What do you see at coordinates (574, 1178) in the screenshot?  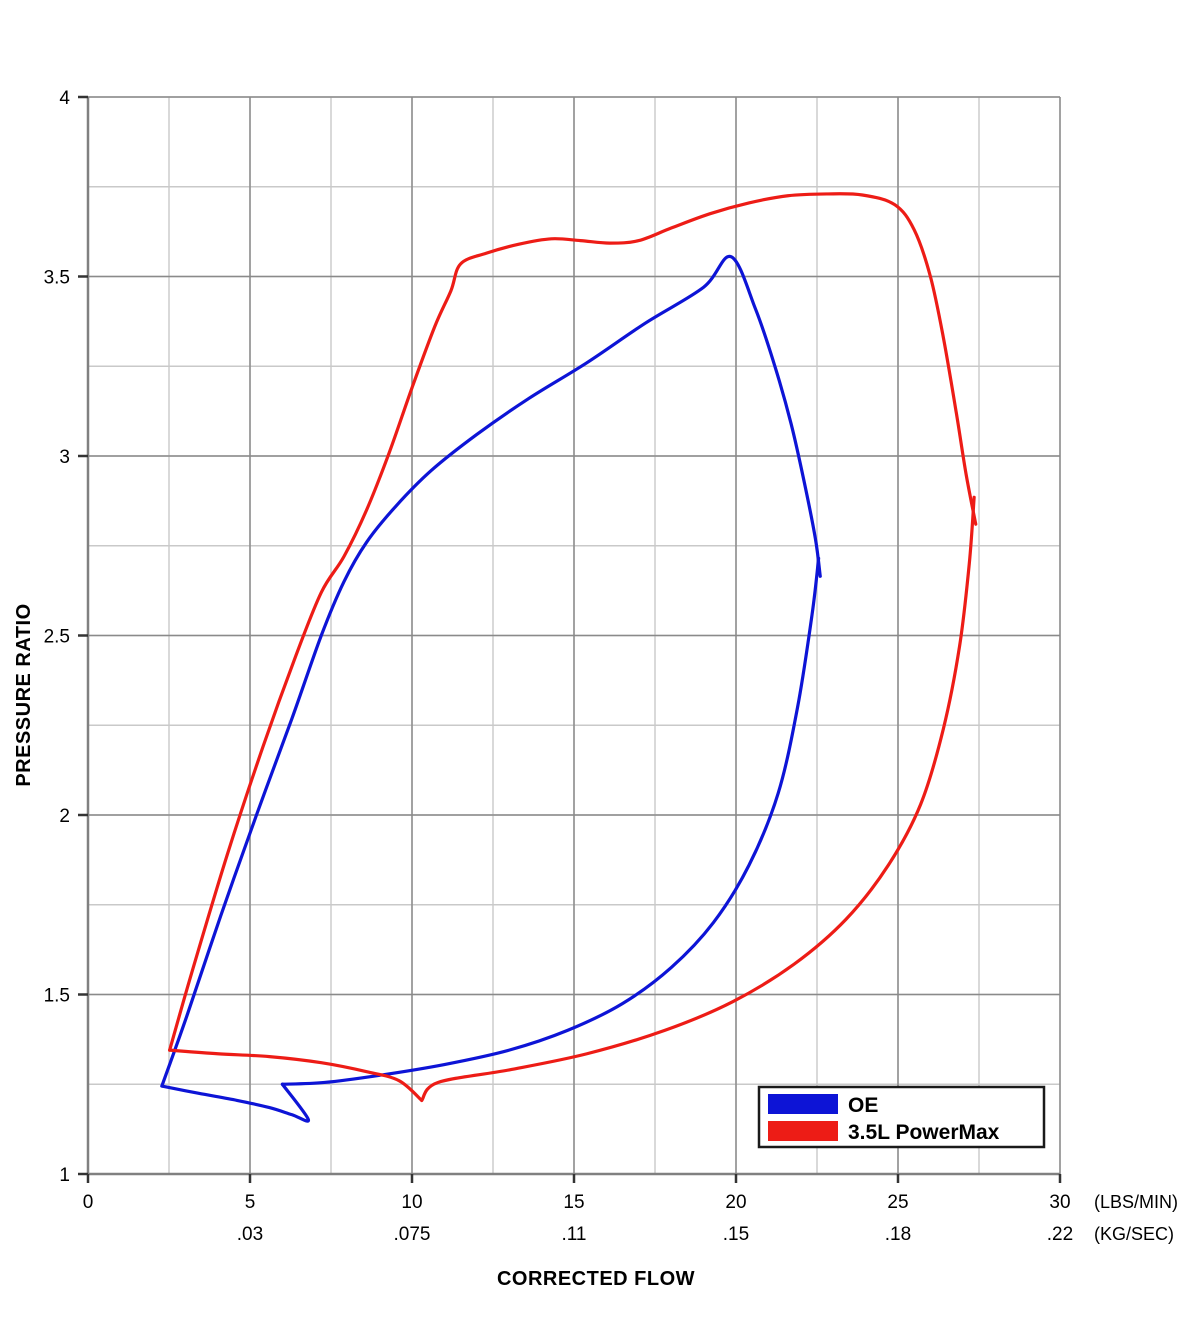 I see `x-axis-ticks` at bounding box center [574, 1178].